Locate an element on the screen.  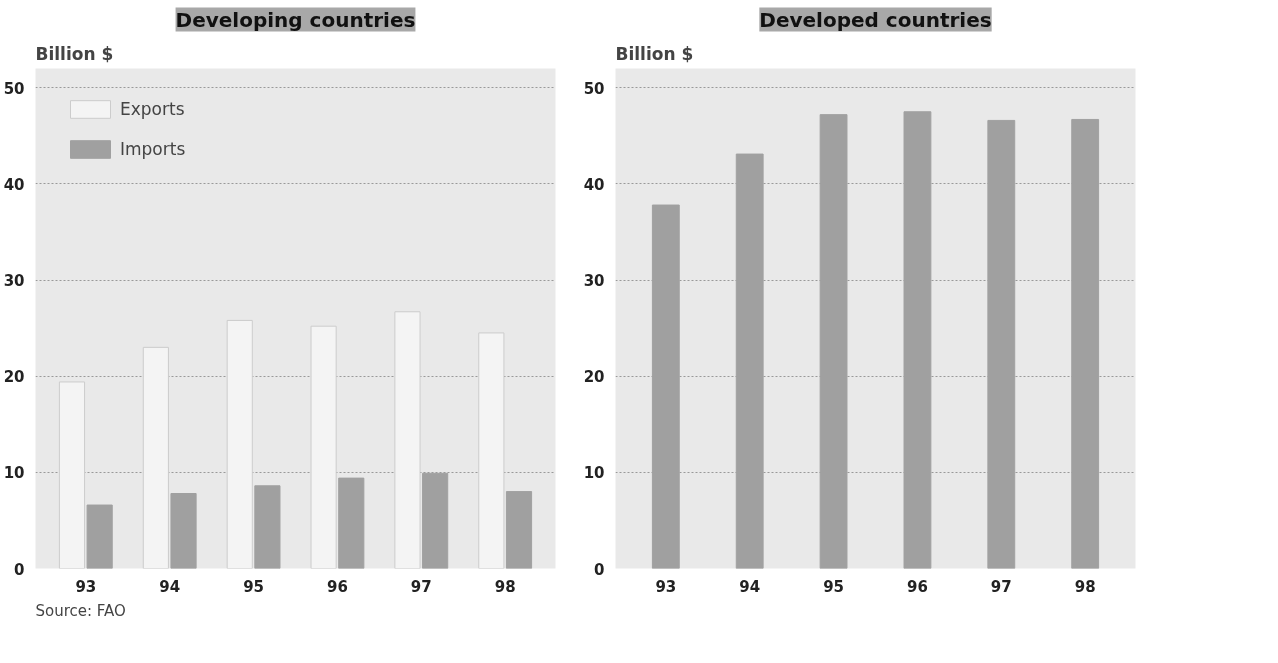
legend-label: Exports is located at coordinates (152, 109).